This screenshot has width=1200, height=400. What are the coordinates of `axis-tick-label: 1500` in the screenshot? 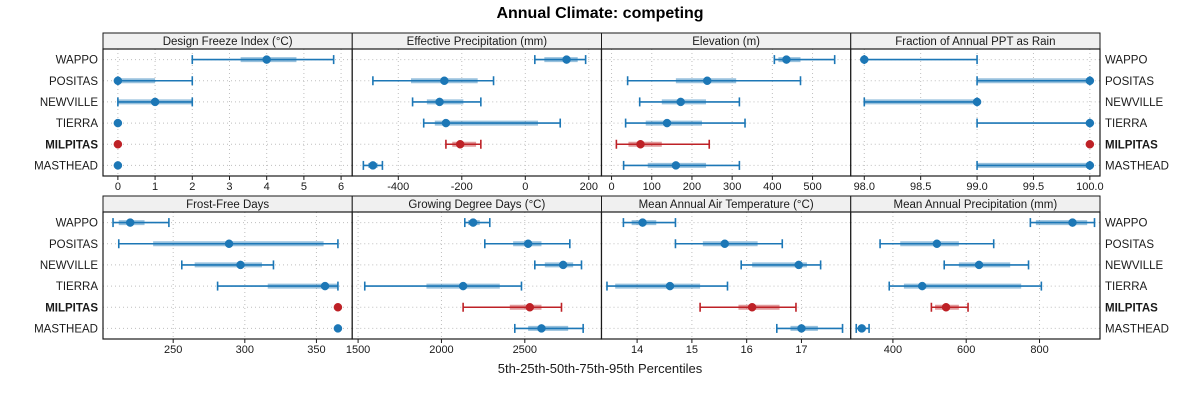 It's located at (358, 350).